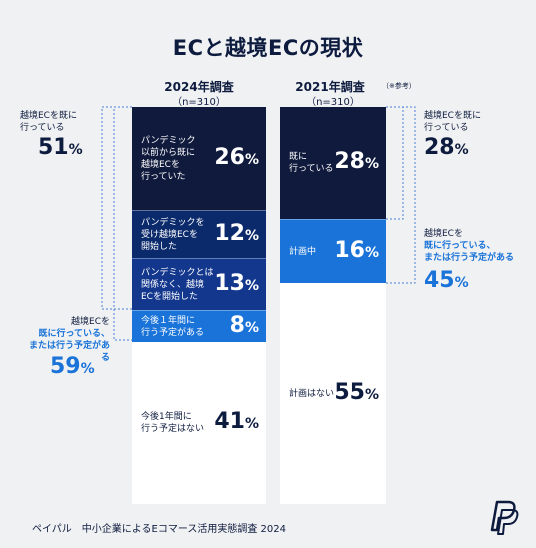 The image size is (536, 548). Describe the element at coordinates (399, 86) in the screenshot. I see `chart-2021-note: （※参考）` at that location.